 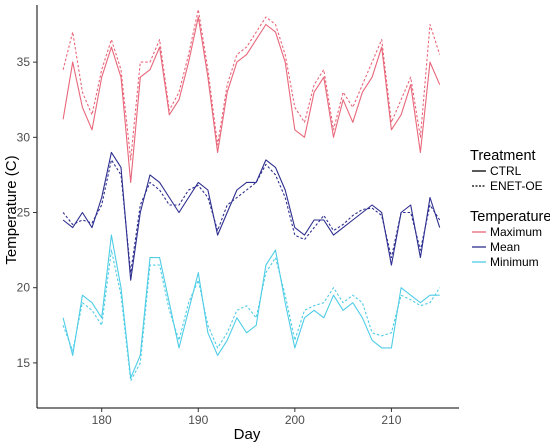 I want to click on y-tick-label: 20, so click(x=24, y=288).